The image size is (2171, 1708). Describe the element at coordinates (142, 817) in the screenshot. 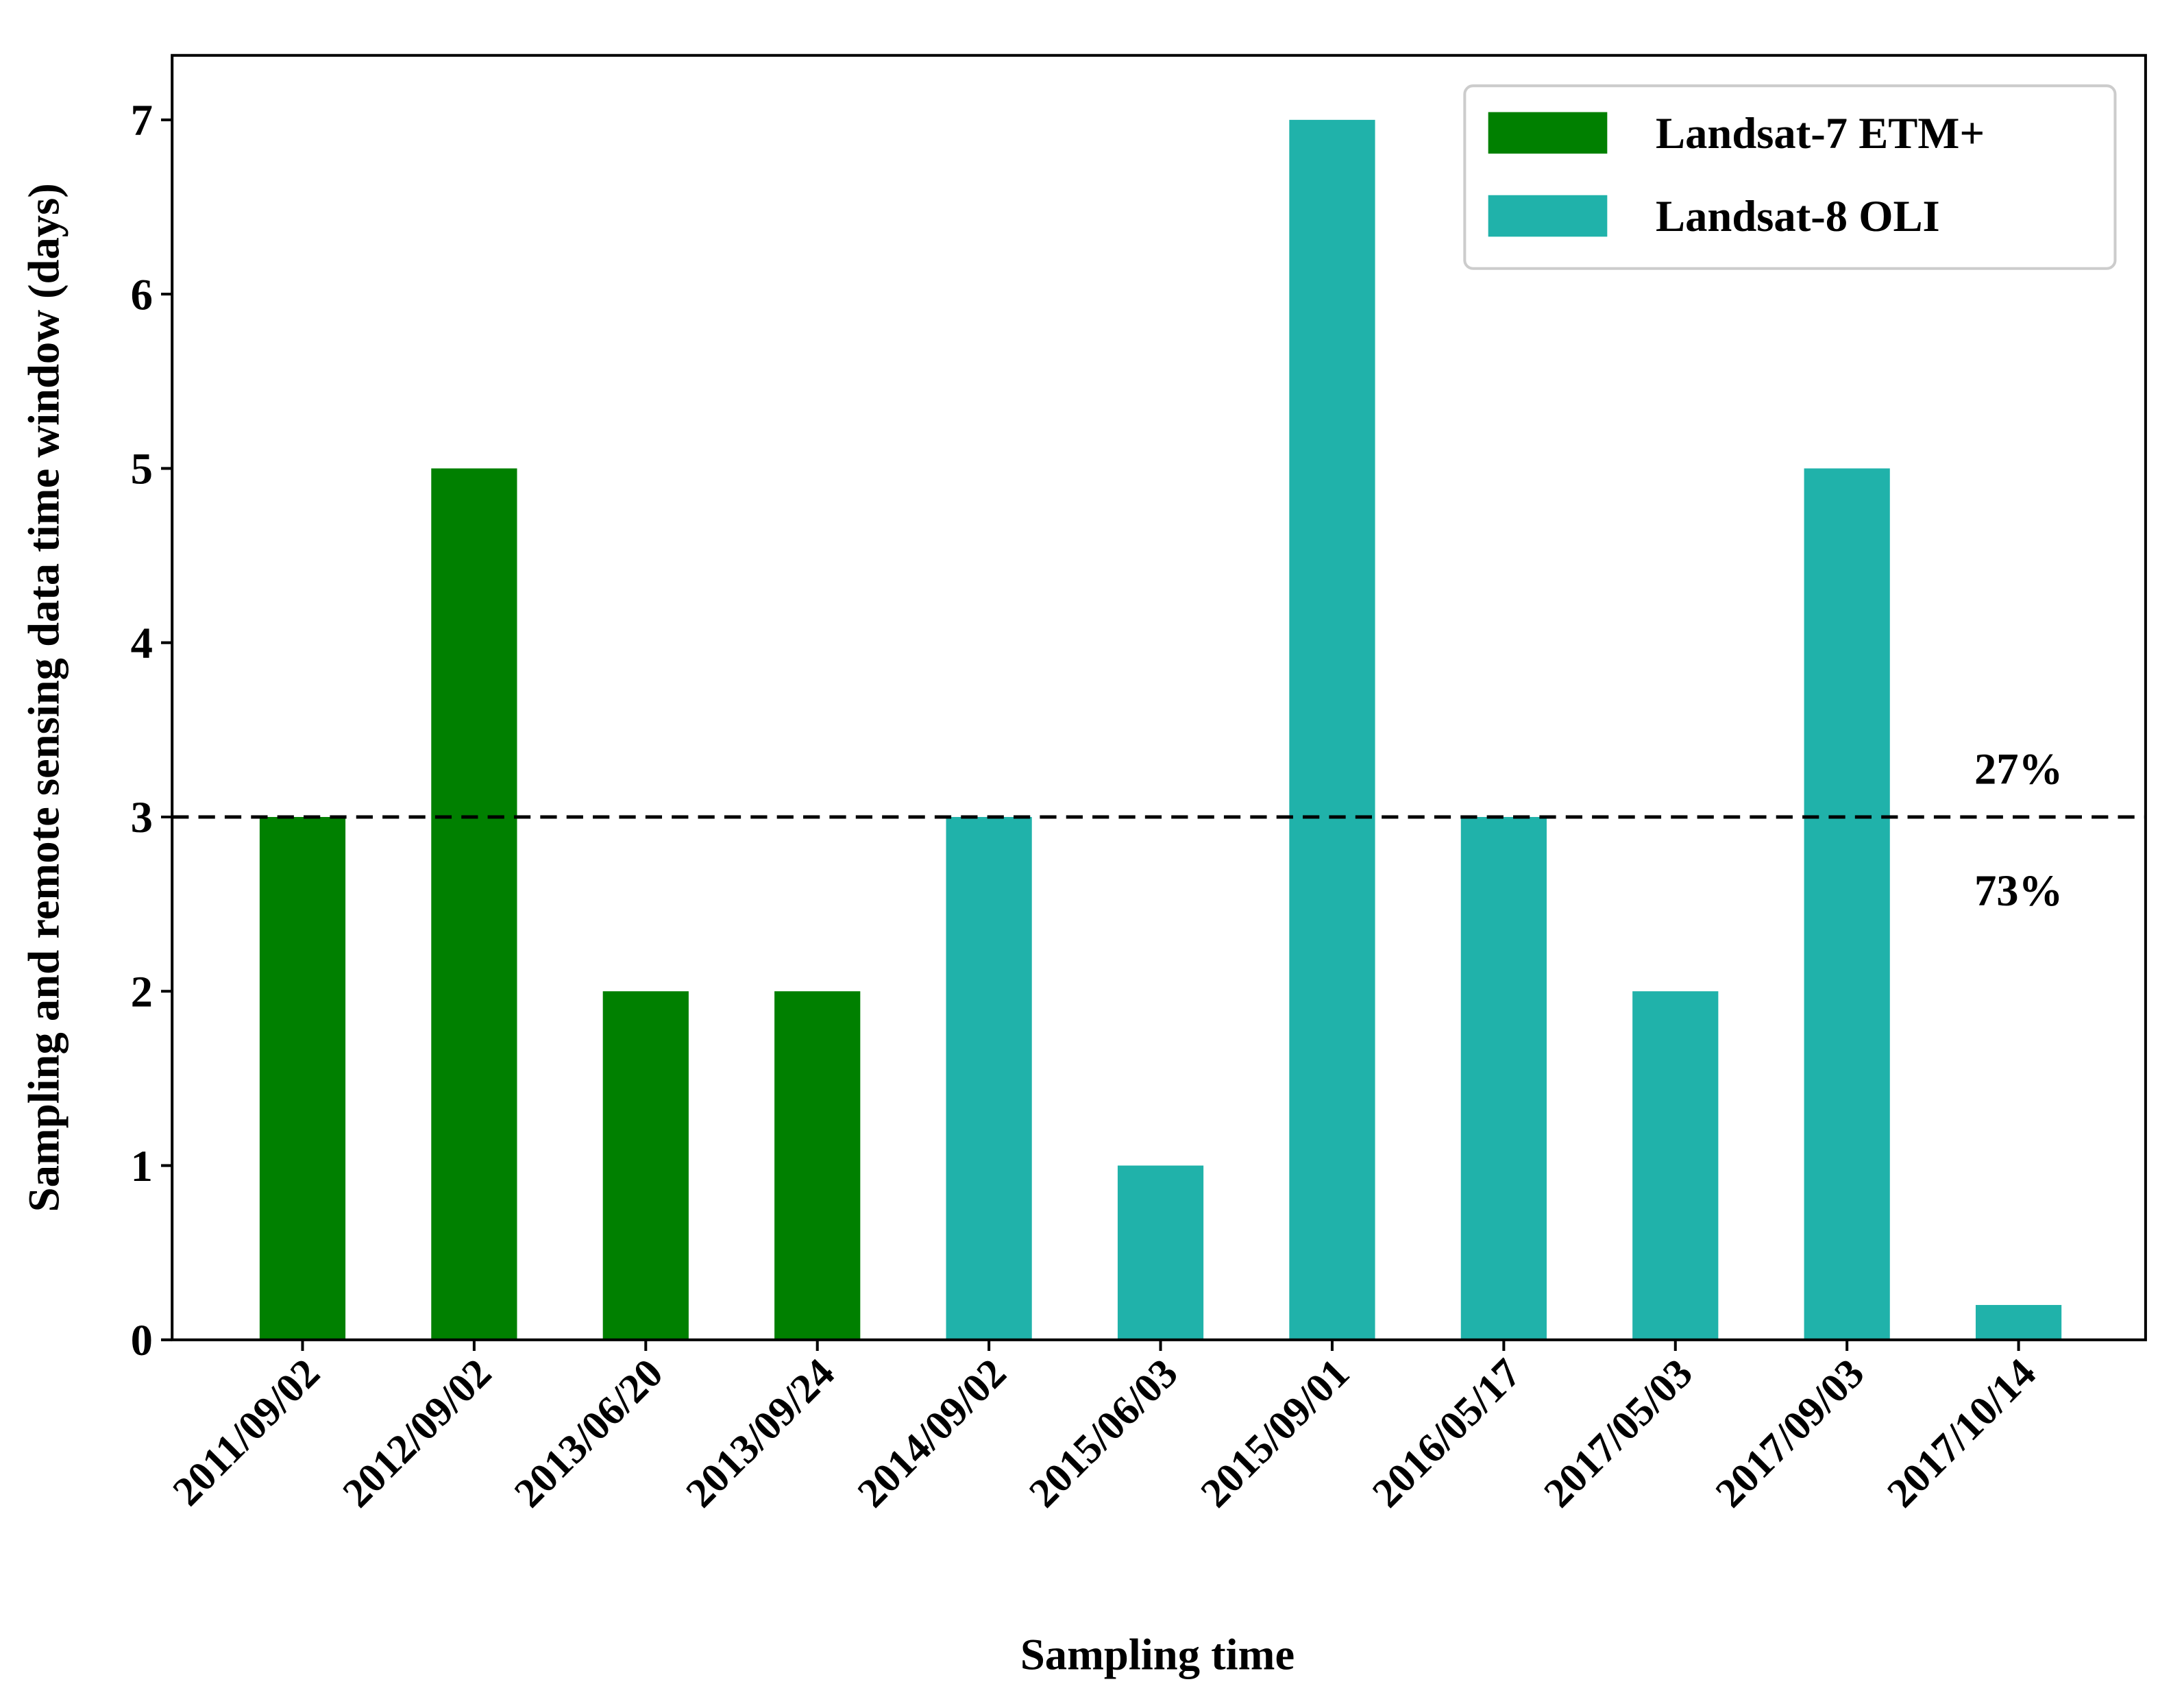

I see `y-tick-label: 3` at that location.